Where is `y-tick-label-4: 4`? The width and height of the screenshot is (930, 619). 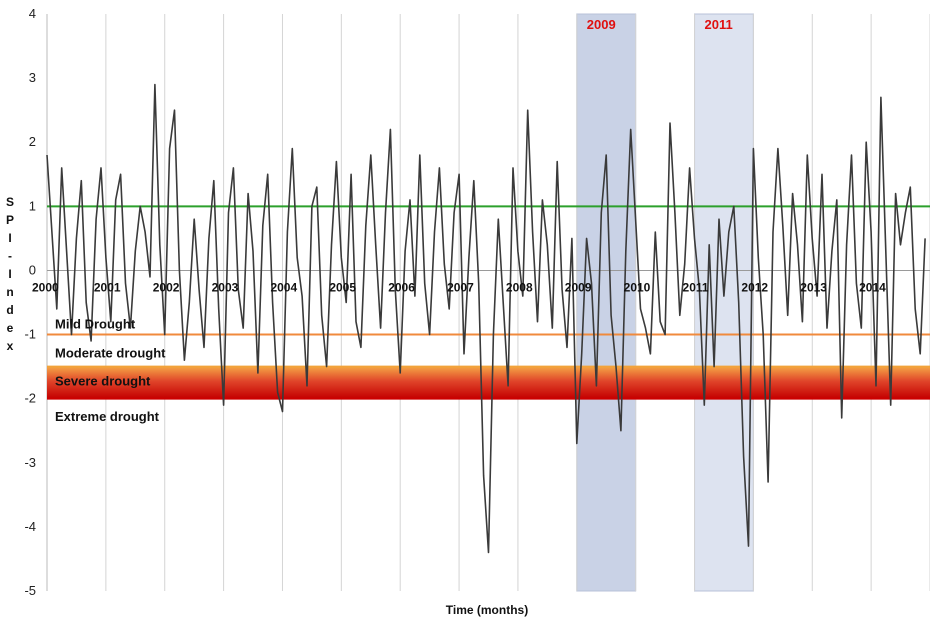
y-tick-label-4: 4 is located at coordinates (32, 13).